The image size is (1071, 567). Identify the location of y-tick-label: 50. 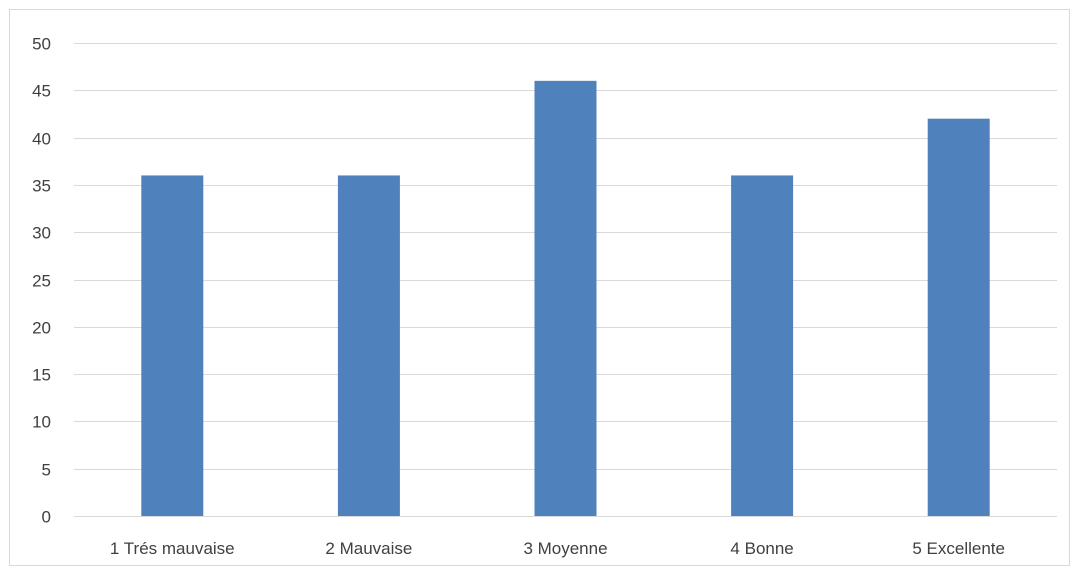
(41, 44).